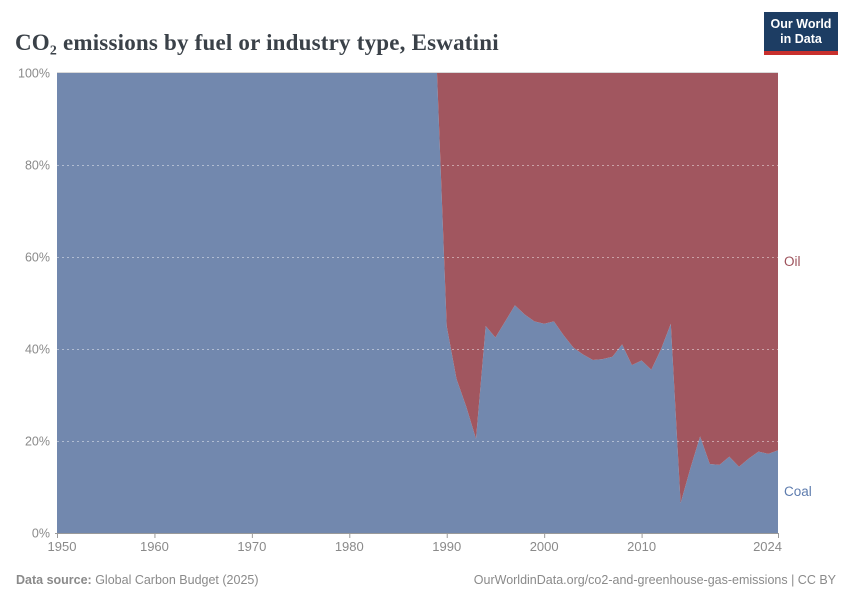 This screenshot has width=850, height=600. Describe the element at coordinates (641, 546) in the screenshot. I see `x-tick-label: 2010` at that location.